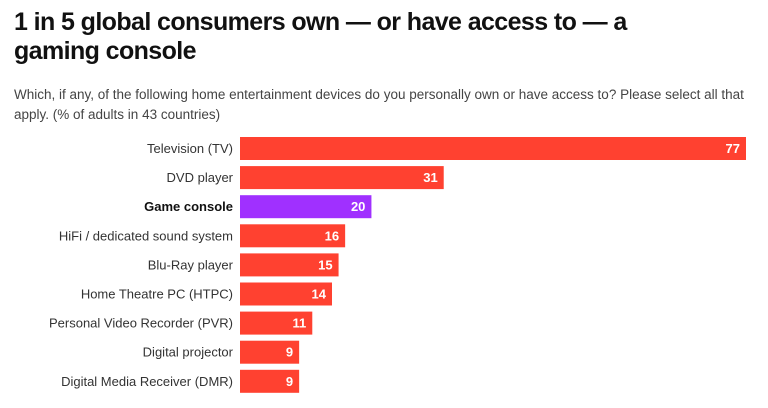  What do you see at coordinates (325, 264) in the screenshot?
I see `data-label: 15` at bounding box center [325, 264].